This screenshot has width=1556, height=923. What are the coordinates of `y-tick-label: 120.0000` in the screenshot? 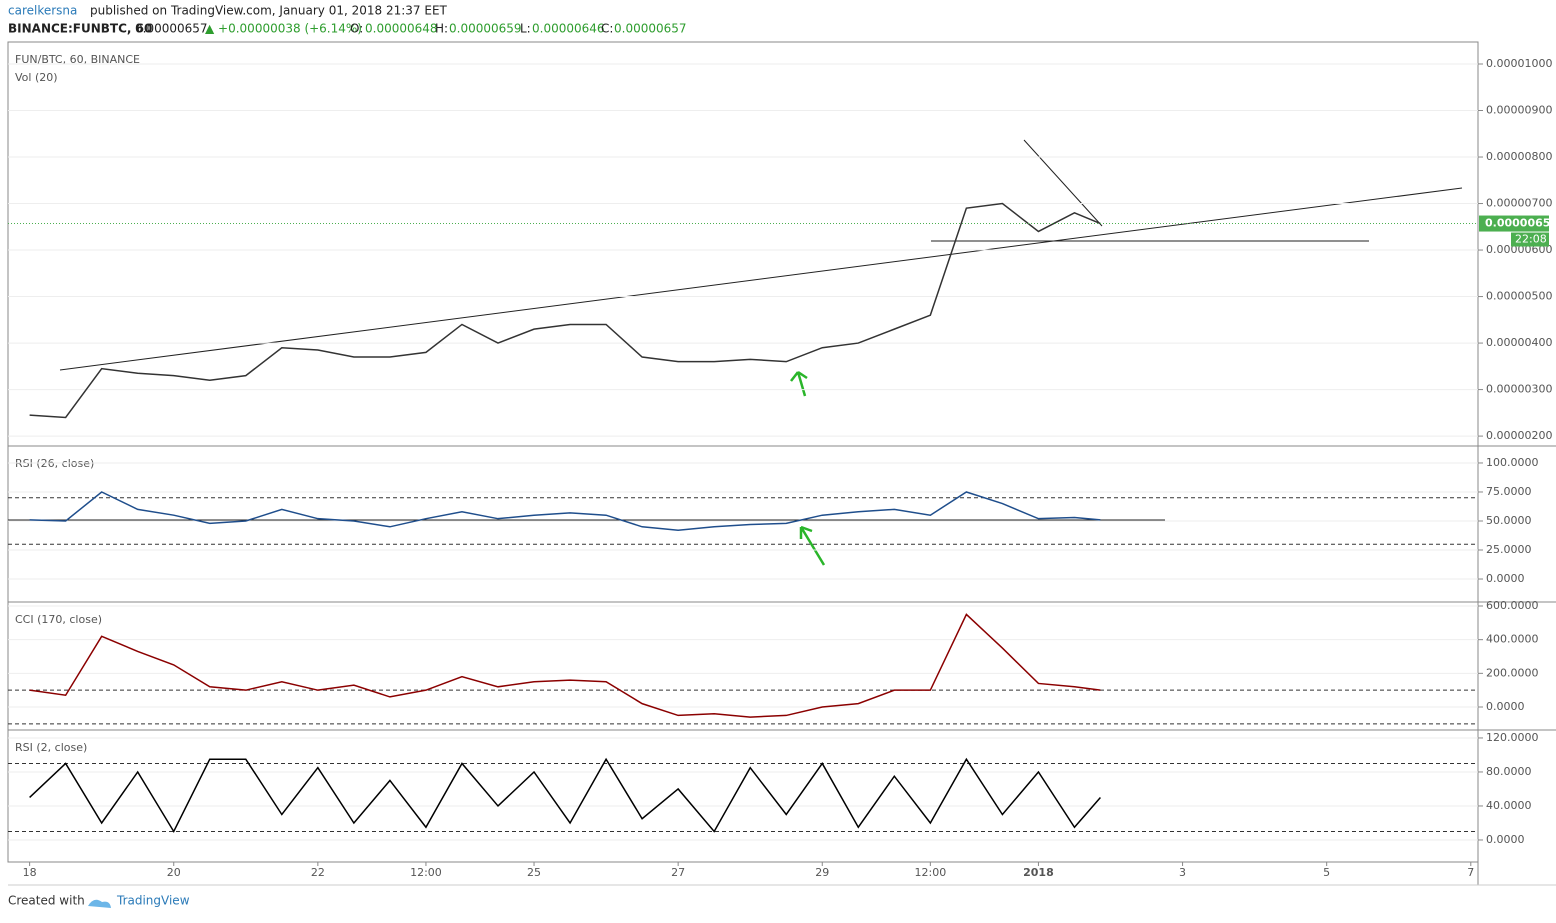 It's located at (1512, 737).